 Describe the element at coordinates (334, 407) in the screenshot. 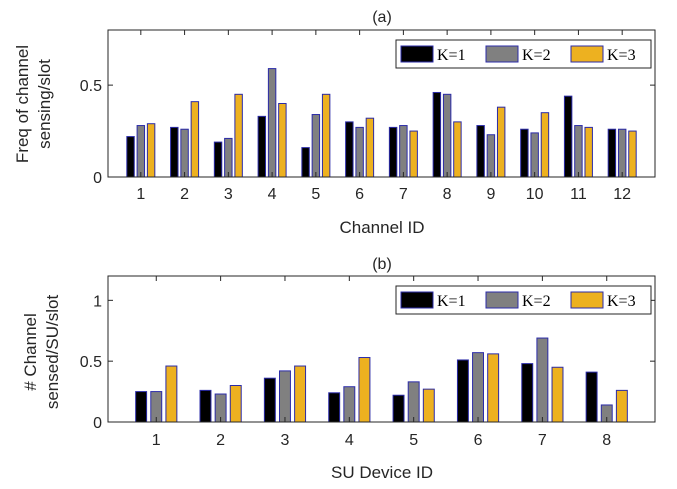

I see `bar-b-cat4-k1` at that location.